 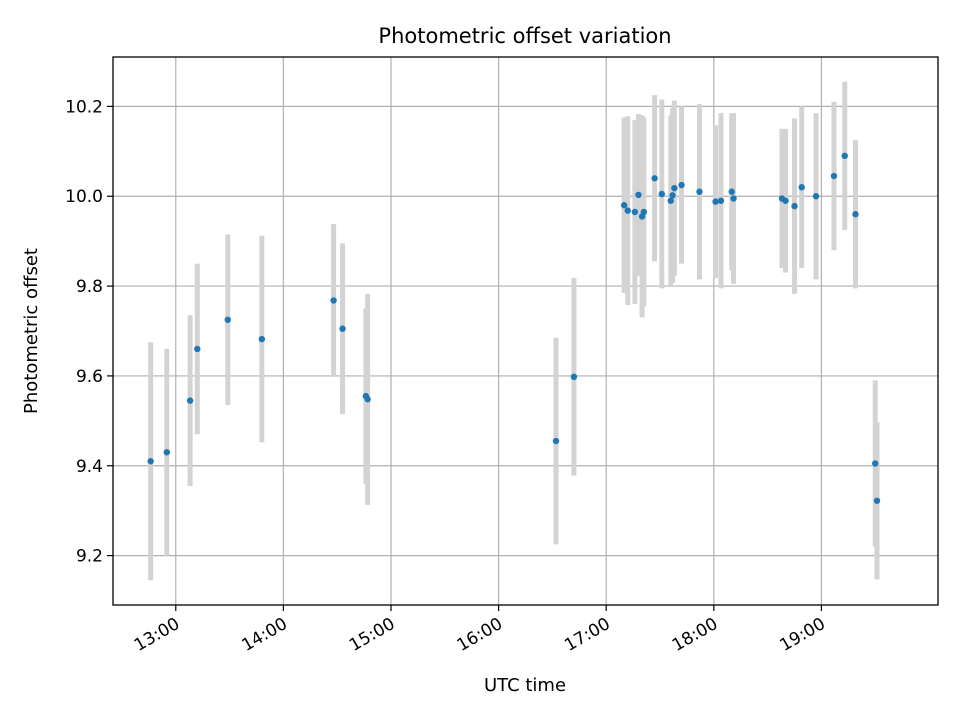 I want to click on x-tick-label: 18:00, so click(x=695, y=635).